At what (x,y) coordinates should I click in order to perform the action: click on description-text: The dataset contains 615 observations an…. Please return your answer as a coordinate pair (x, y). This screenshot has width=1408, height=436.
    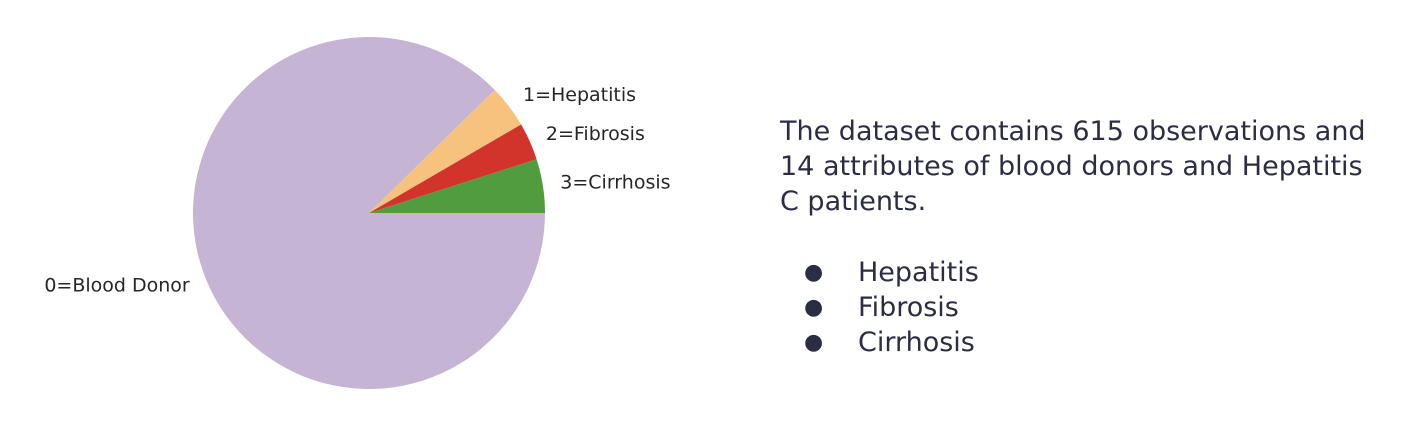
    Looking at the image, I should click on (1073, 166).